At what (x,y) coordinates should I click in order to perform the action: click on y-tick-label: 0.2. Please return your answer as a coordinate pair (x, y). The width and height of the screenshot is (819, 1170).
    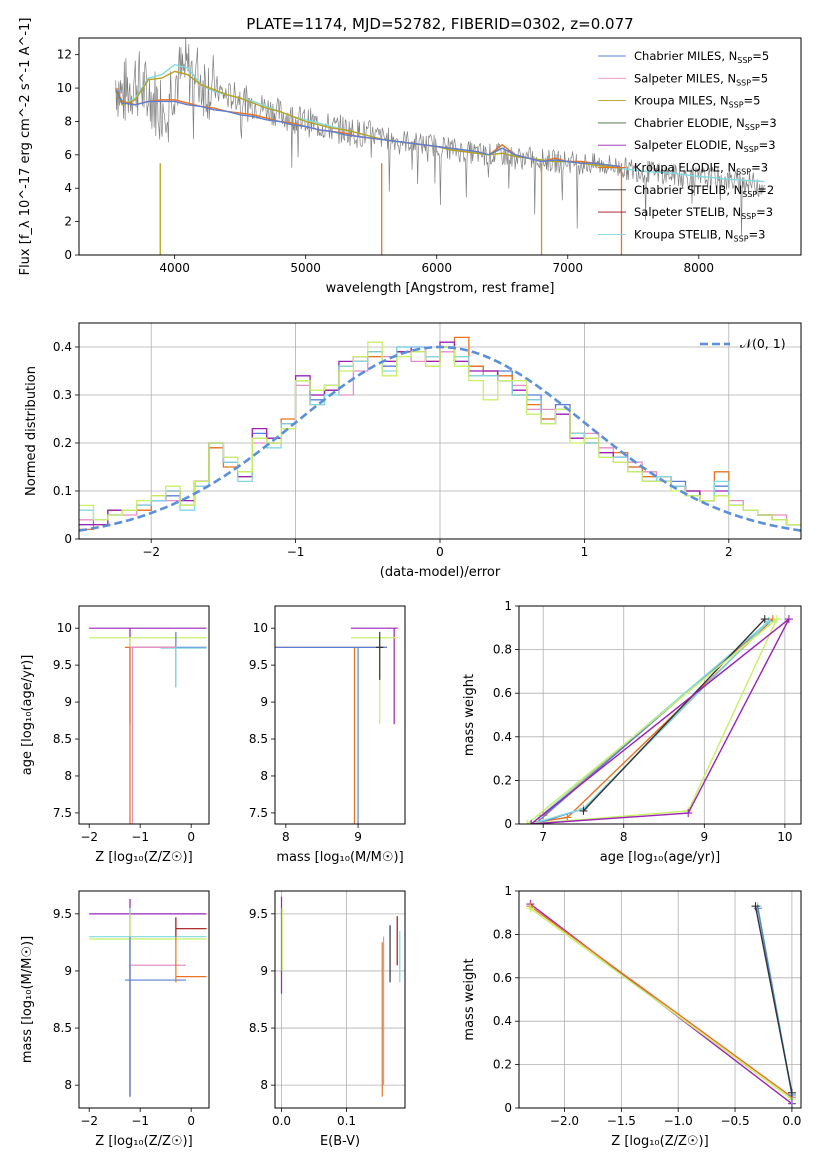
    Looking at the image, I should click on (62, 443).